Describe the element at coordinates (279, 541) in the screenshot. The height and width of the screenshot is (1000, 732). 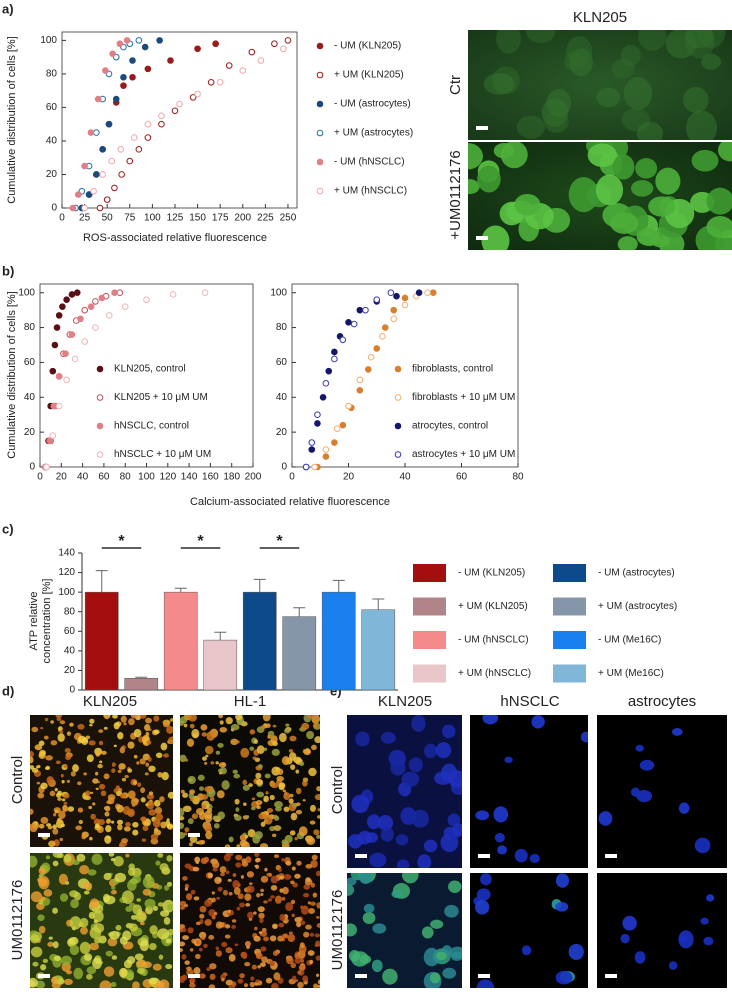
I see `significance-label: *` at that location.